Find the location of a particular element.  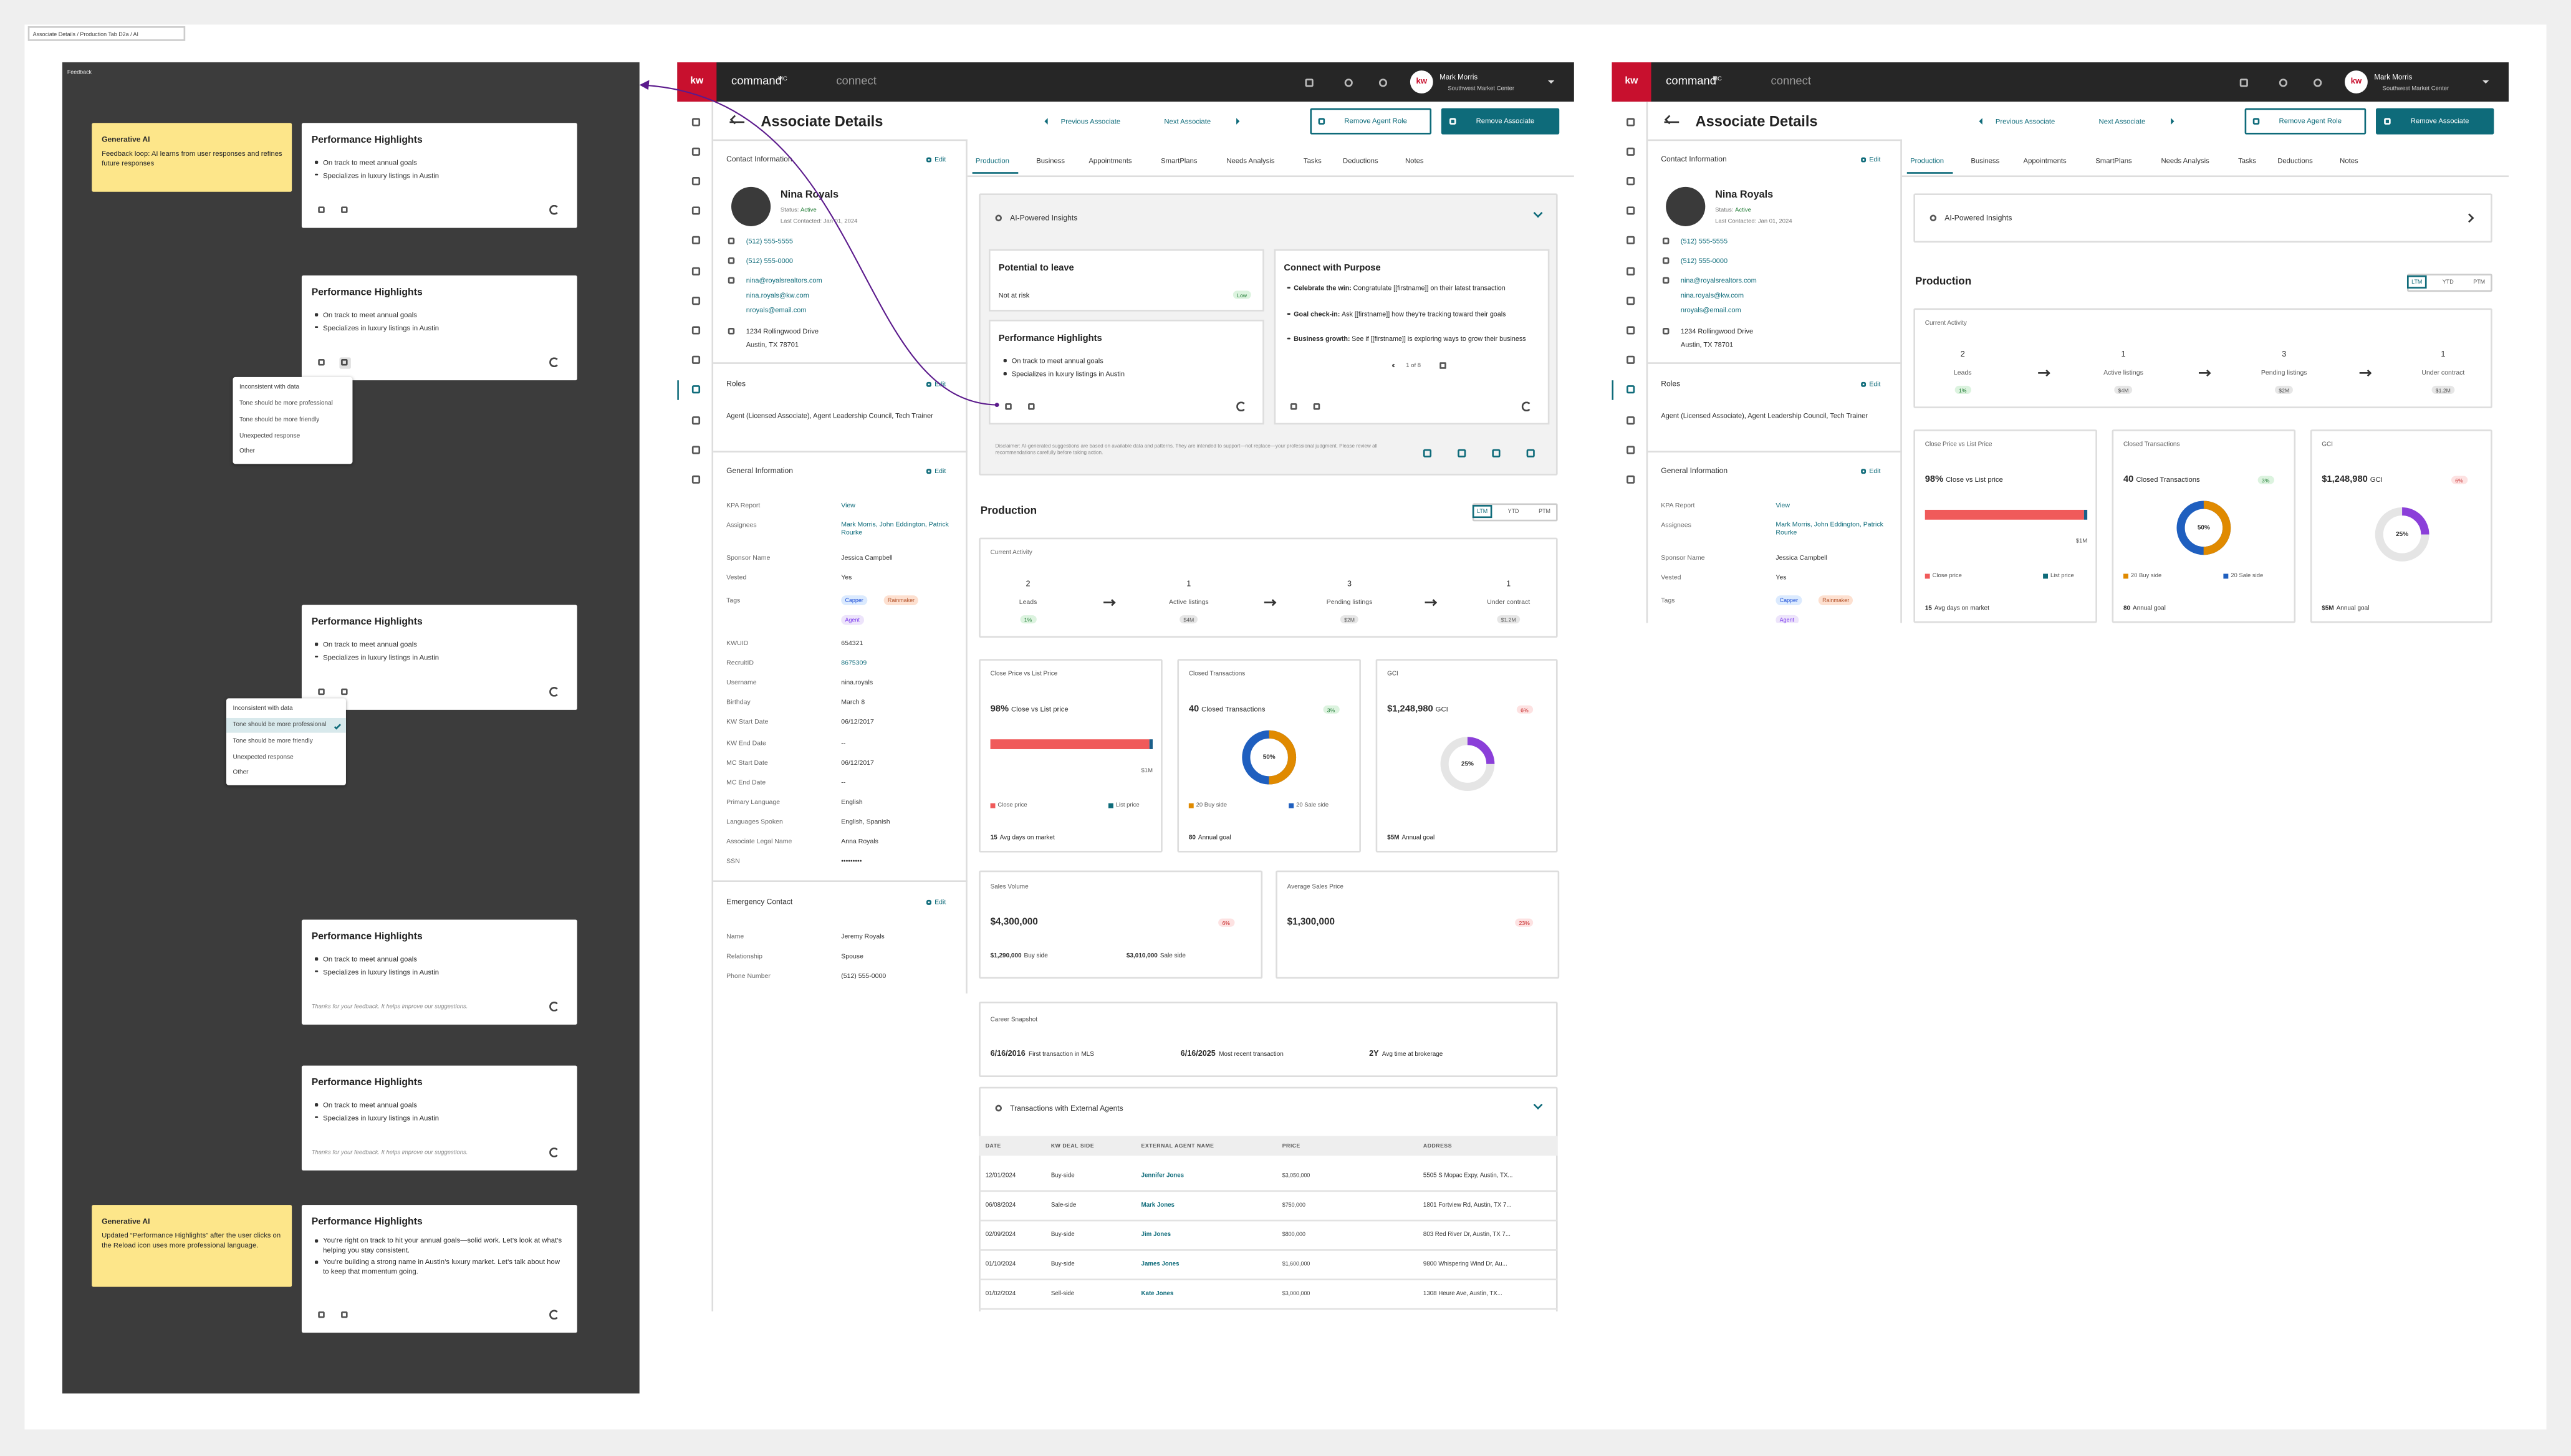

table-cell: Mark Jones is located at coordinates (1158, 1205).